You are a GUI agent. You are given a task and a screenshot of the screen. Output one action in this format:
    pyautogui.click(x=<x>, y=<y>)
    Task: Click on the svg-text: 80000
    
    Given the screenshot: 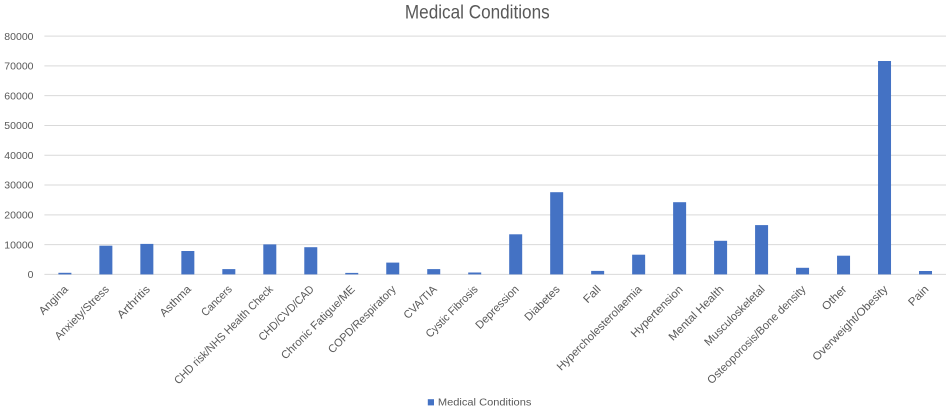 What is the action you would take?
    pyautogui.click(x=18, y=37)
    